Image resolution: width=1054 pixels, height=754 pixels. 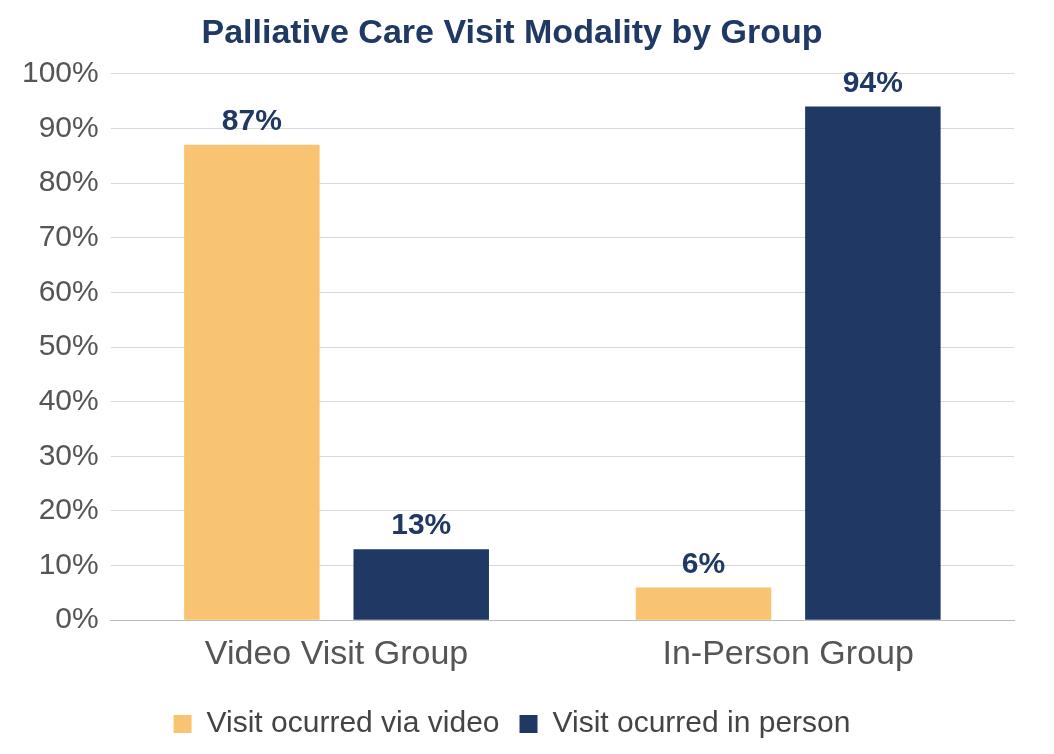 What do you see at coordinates (353, 722) in the screenshot?
I see `legend-label: Visit ocurred via video` at bounding box center [353, 722].